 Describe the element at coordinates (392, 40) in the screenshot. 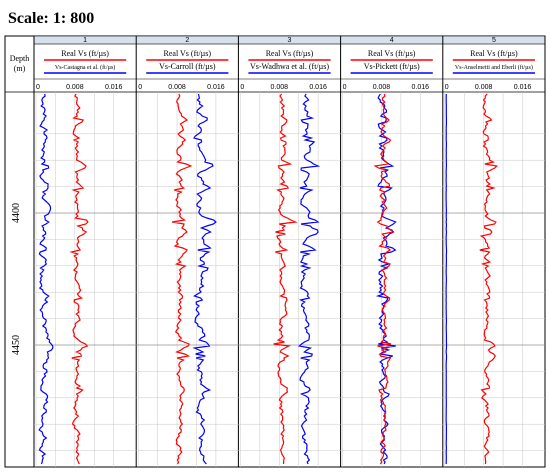

I see `track-number: 4` at that location.